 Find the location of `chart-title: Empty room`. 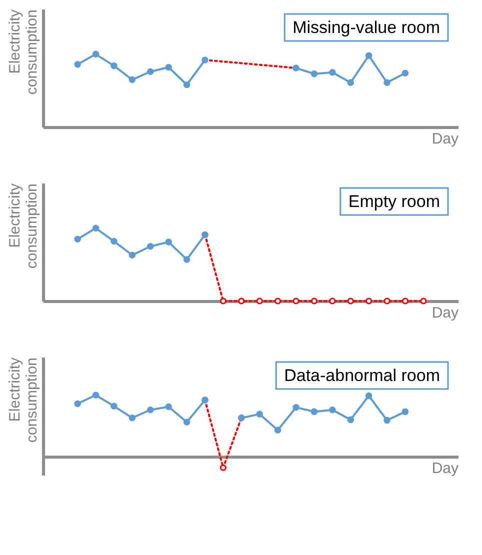

chart-title: Empty room is located at coordinates (394, 201).